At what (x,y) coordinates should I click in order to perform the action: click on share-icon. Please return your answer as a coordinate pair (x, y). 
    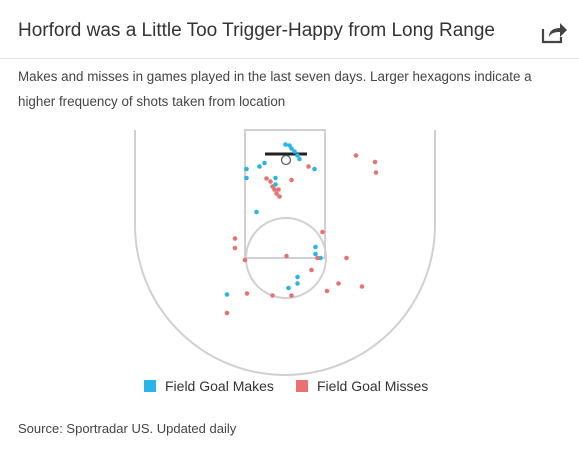
    Looking at the image, I should click on (555, 32).